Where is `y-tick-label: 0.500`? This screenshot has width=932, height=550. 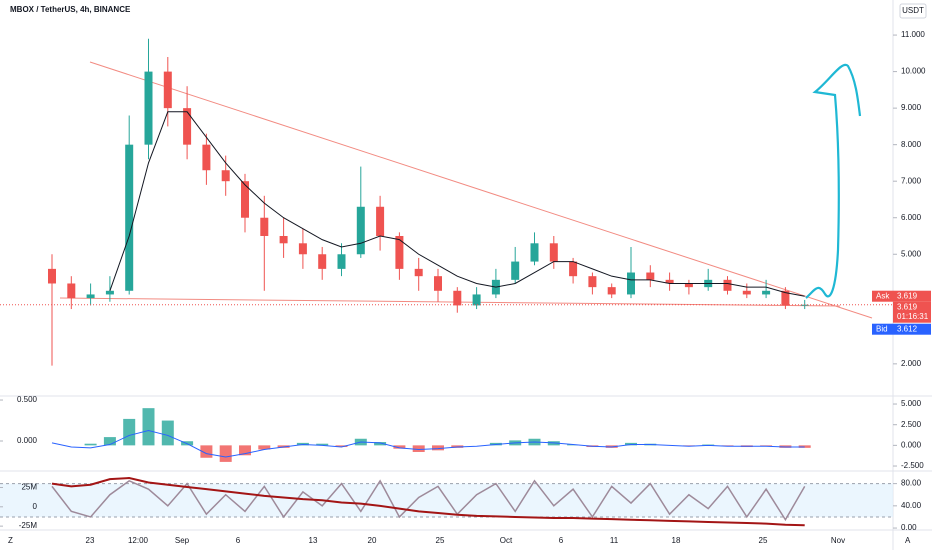 y-tick-label: 0.500 is located at coordinates (27, 399).